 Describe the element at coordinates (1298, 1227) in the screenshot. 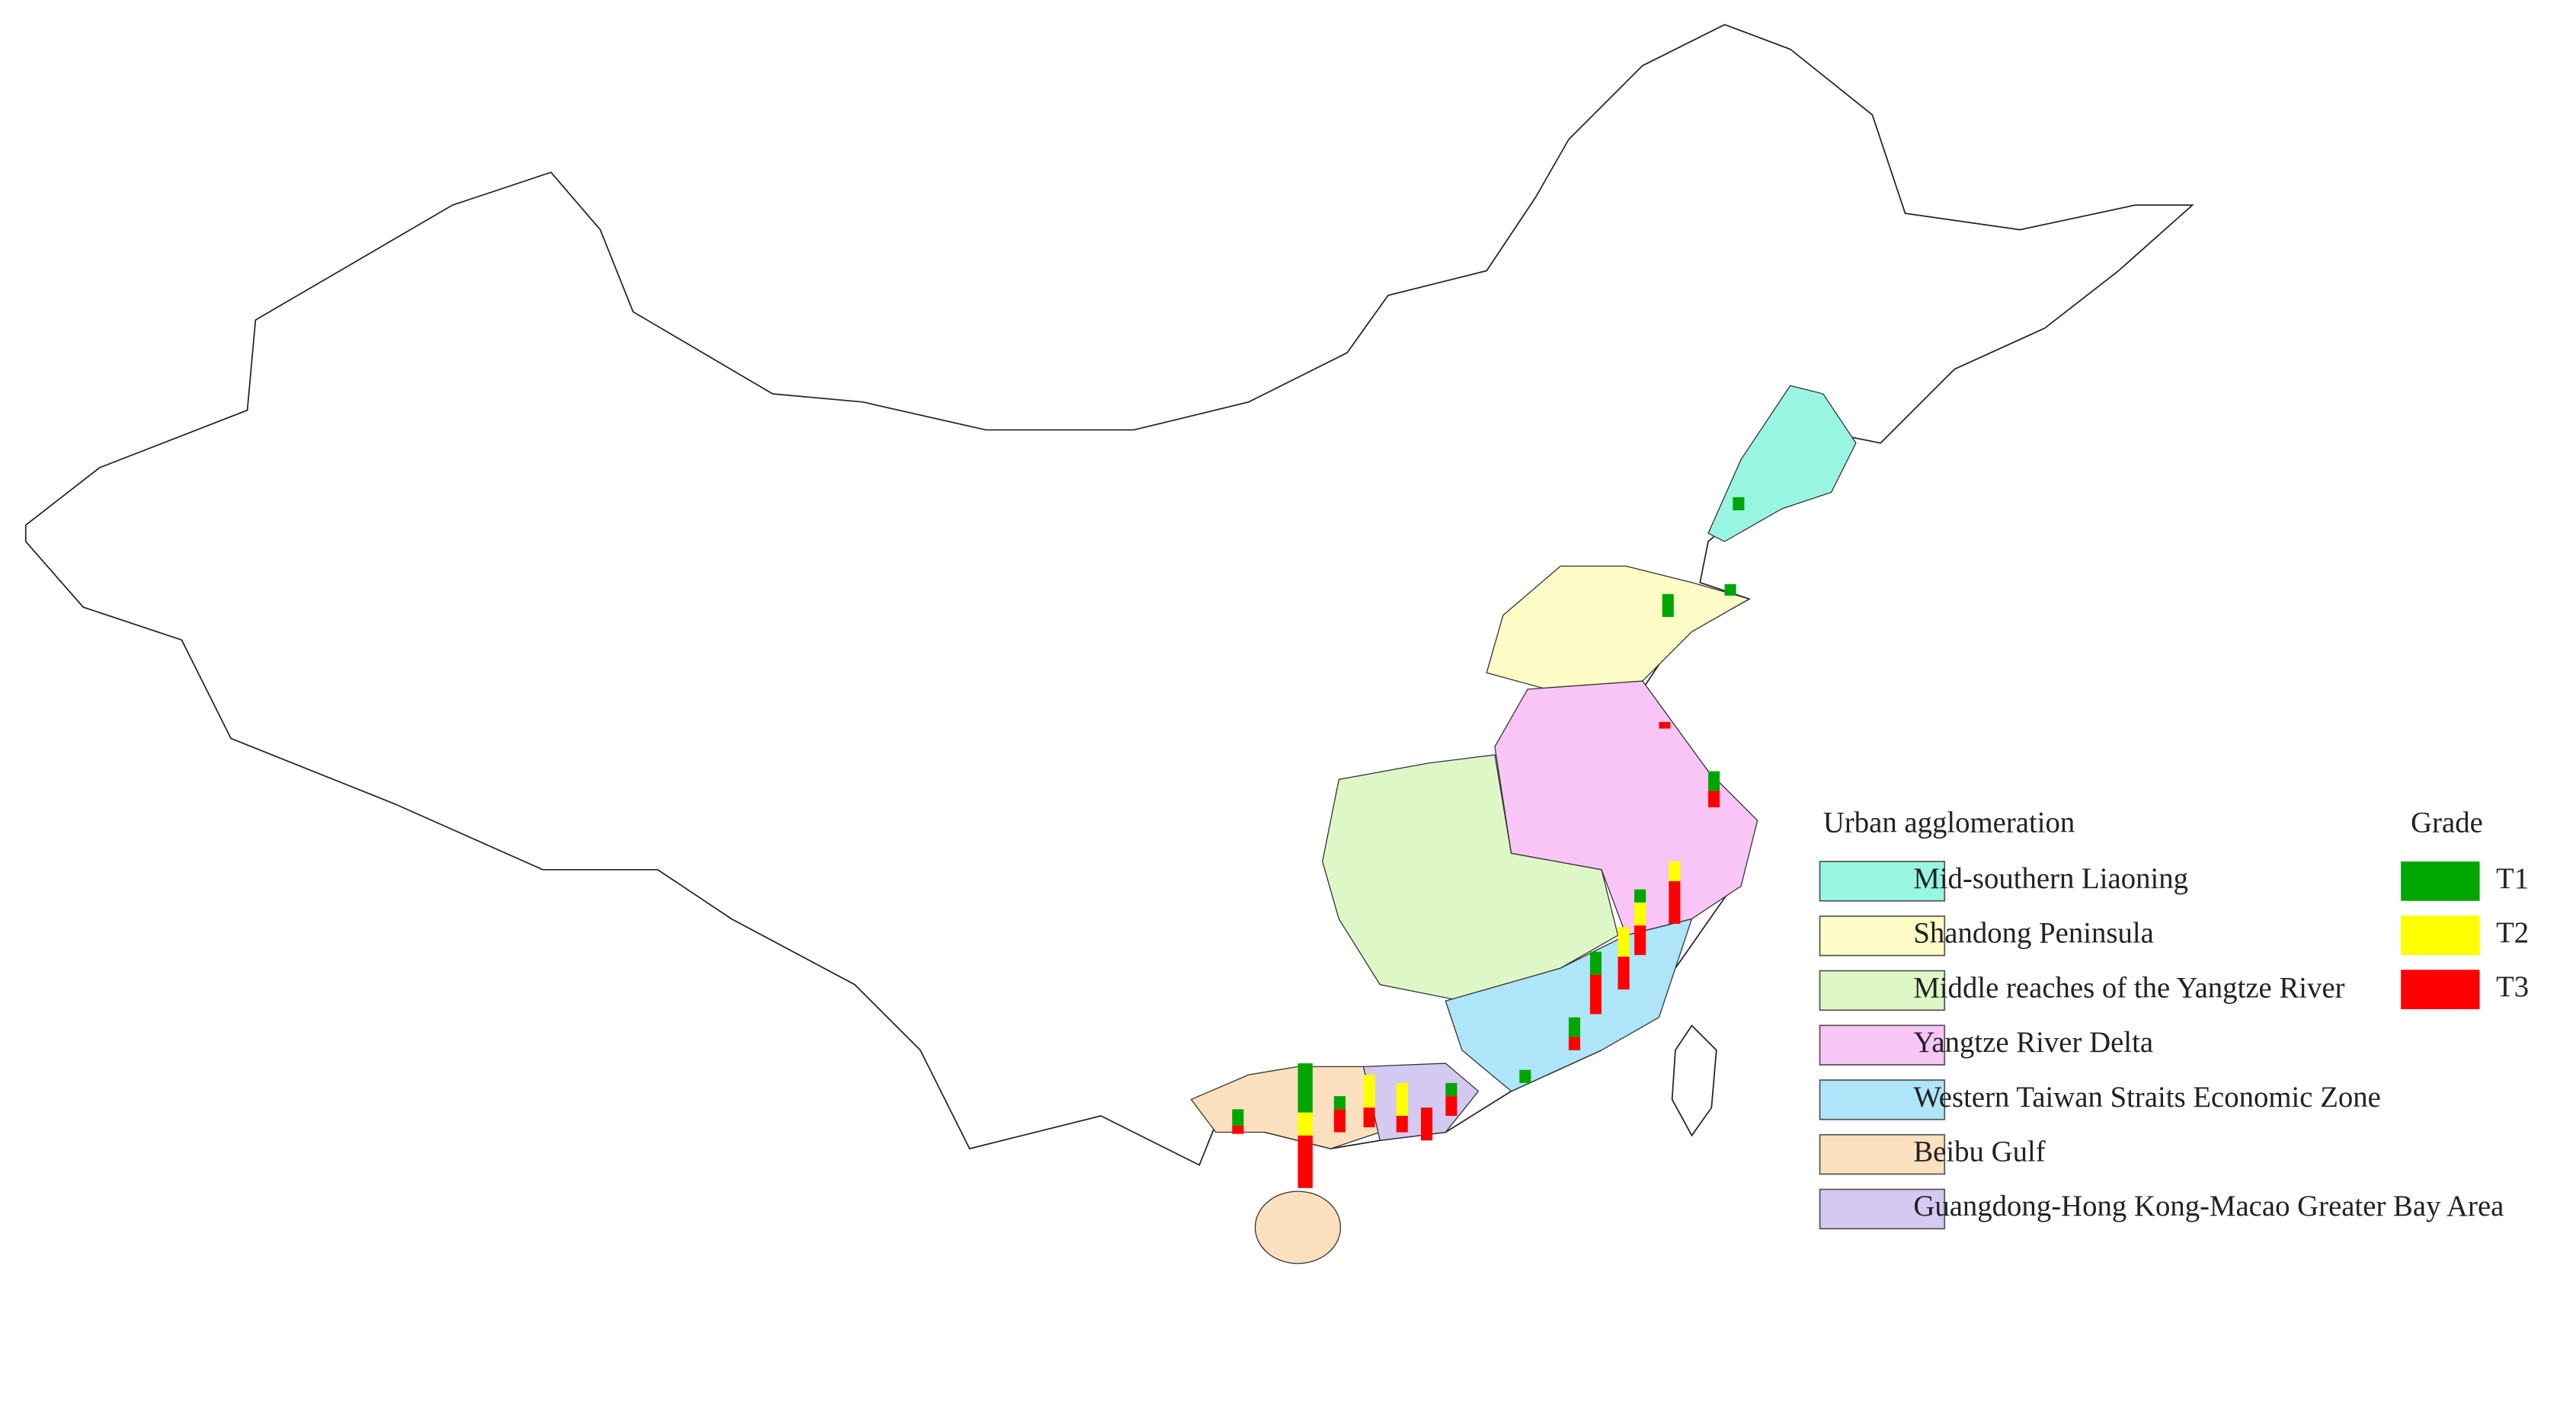

I see `region-hainan` at that location.